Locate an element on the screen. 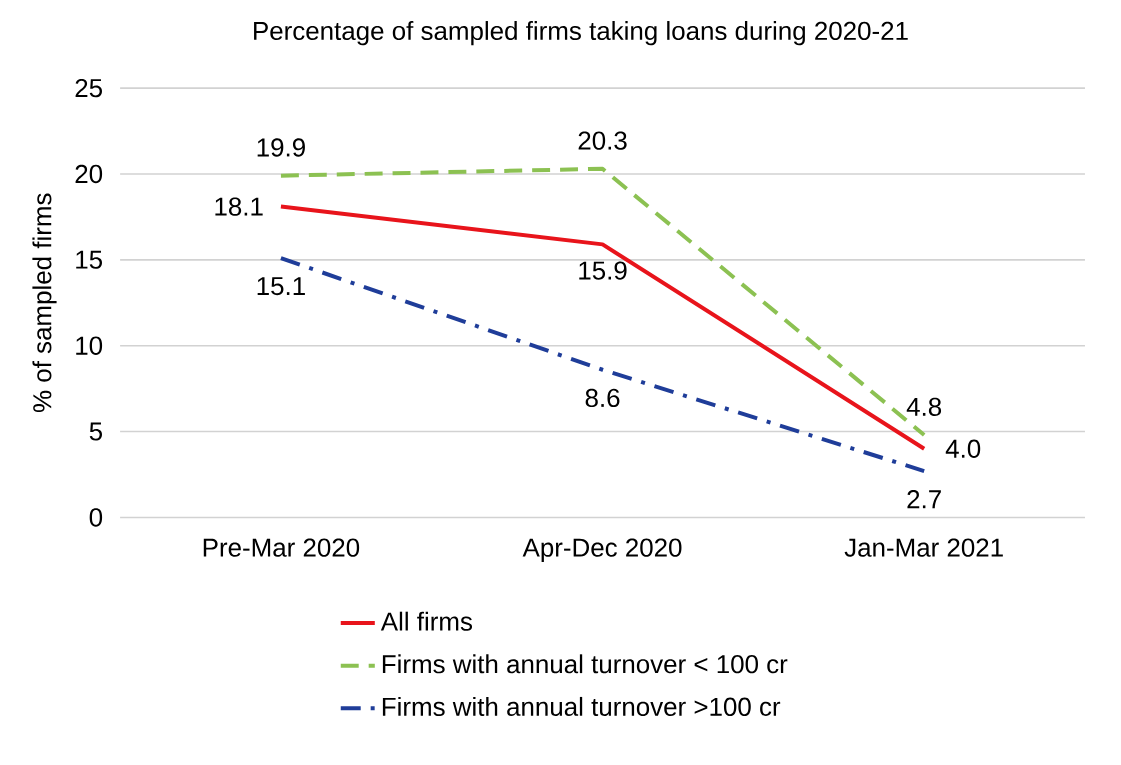 This screenshot has height=765, width=1121. y-tick-label: 10 is located at coordinates (89, 346).